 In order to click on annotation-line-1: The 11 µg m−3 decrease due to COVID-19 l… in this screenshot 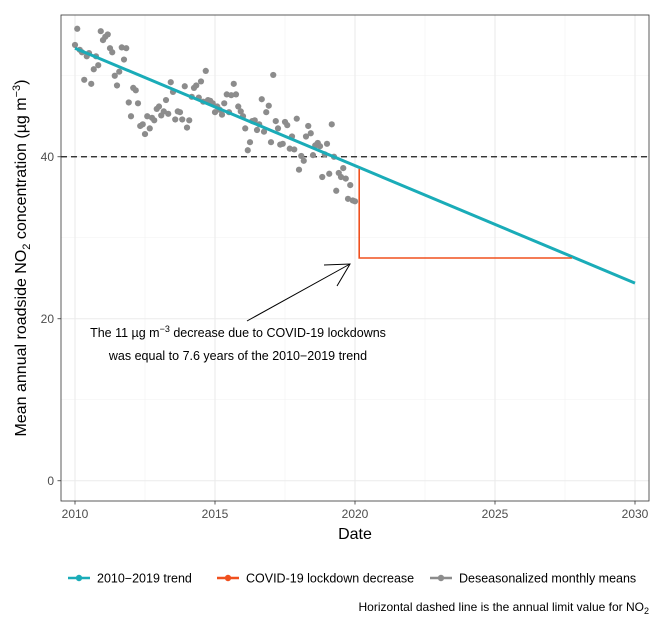, I will do `click(238, 332)`.